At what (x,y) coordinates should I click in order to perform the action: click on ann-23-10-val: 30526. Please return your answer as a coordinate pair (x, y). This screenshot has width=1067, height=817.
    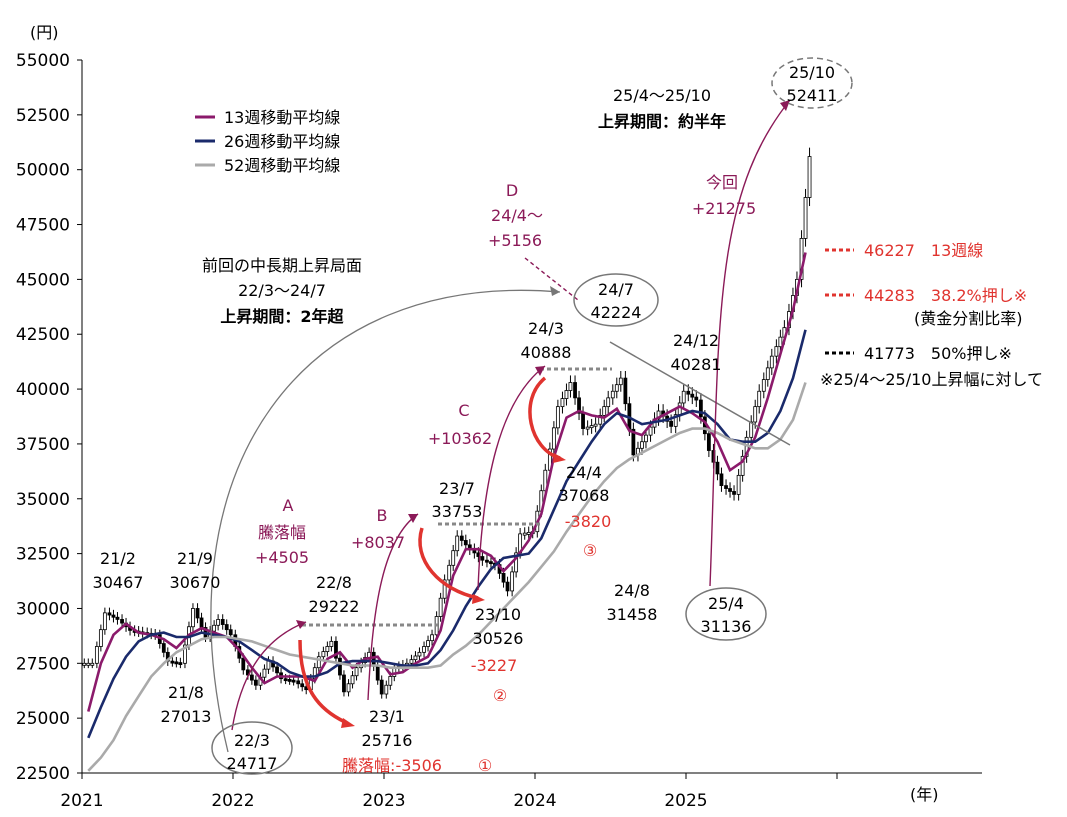
    Looking at the image, I should click on (498, 638).